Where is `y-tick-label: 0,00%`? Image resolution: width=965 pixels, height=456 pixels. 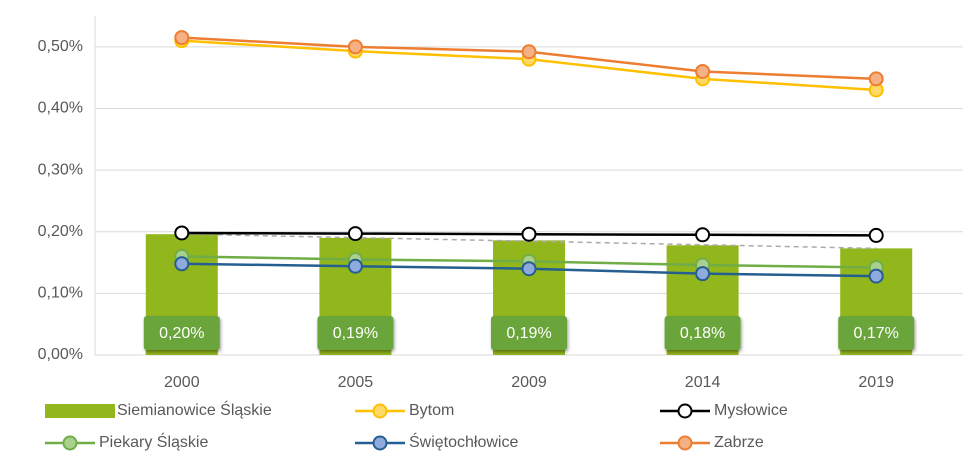 y-tick-label: 0,00% is located at coordinates (60, 354).